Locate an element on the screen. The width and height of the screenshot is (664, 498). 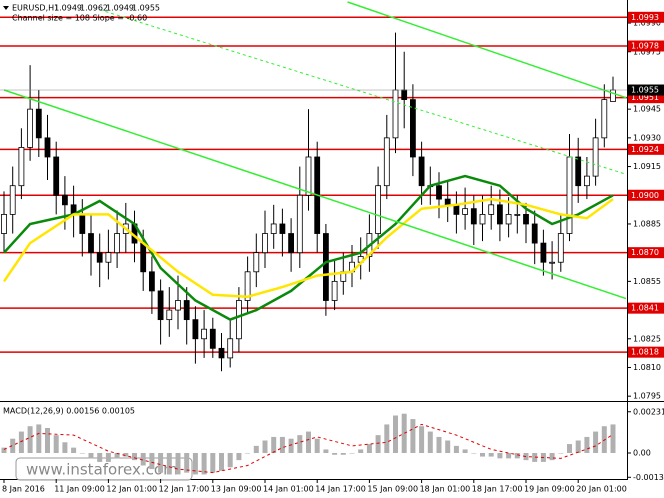
current-price-label: 1.0955 is located at coordinates (645, 90).